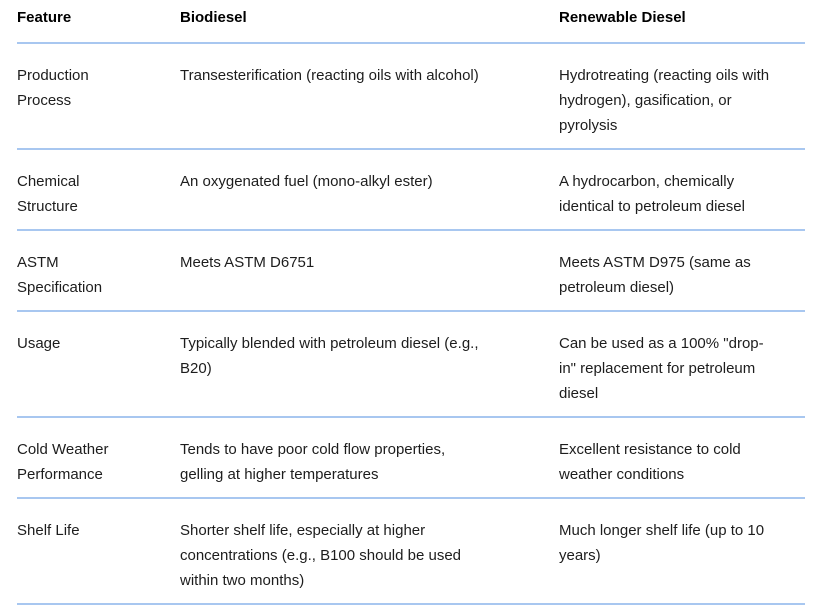 The image size is (820, 610). I want to click on column-header-renewable-diesel: Renewable Diesel, so click(682, 22).